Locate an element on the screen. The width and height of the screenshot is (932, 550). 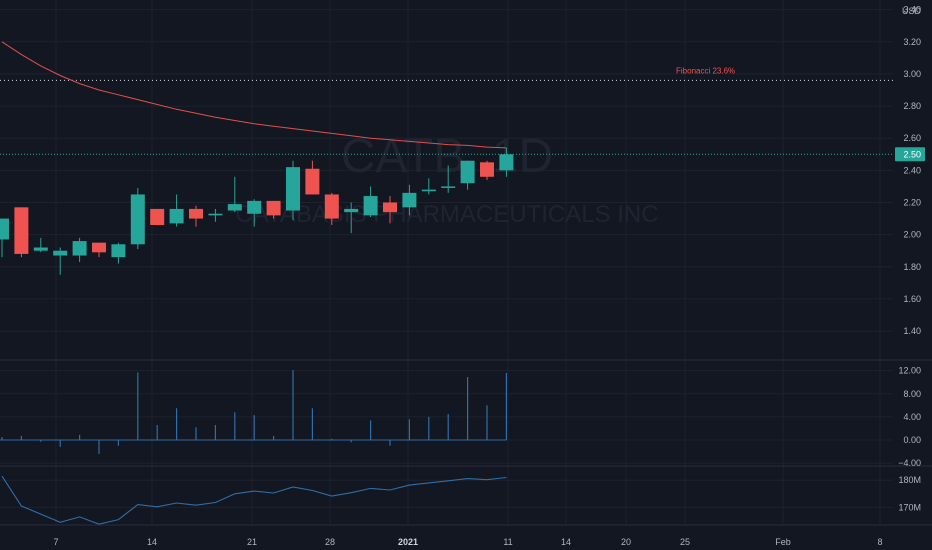
currency-label: USD is located at coordinates (912, 11).